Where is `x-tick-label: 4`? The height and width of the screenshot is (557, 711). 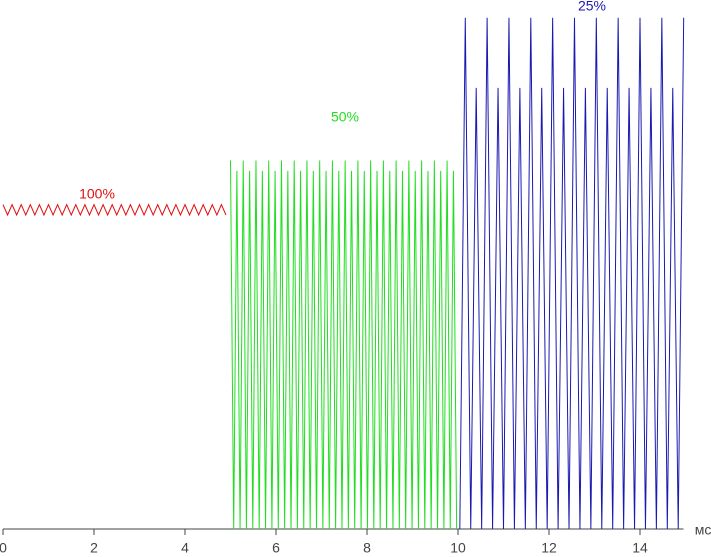
x-tick-label: 4 is located at coordinates (185, 548).